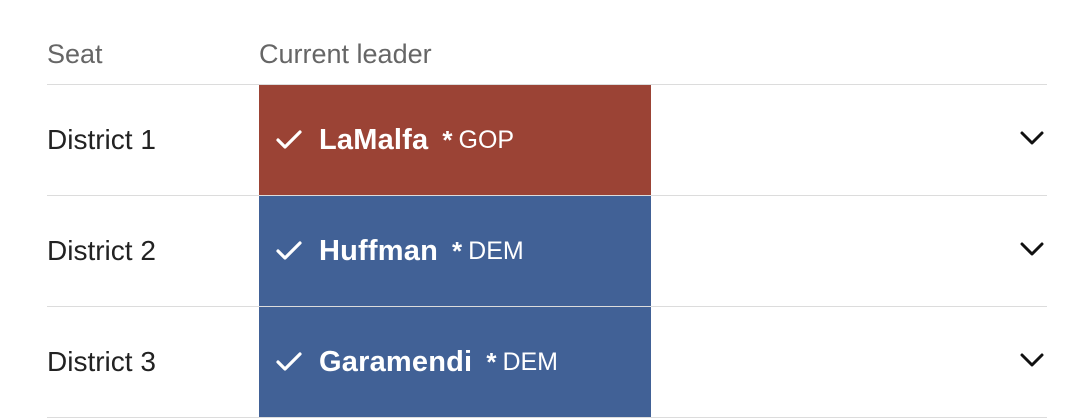 Image resolution: width=1084 pixels, height=418 pixels. What do you see at coordinates (374, 139) in the screenshot?
I see `leader-name: LaMalfa` at bounding box center [374, 139].